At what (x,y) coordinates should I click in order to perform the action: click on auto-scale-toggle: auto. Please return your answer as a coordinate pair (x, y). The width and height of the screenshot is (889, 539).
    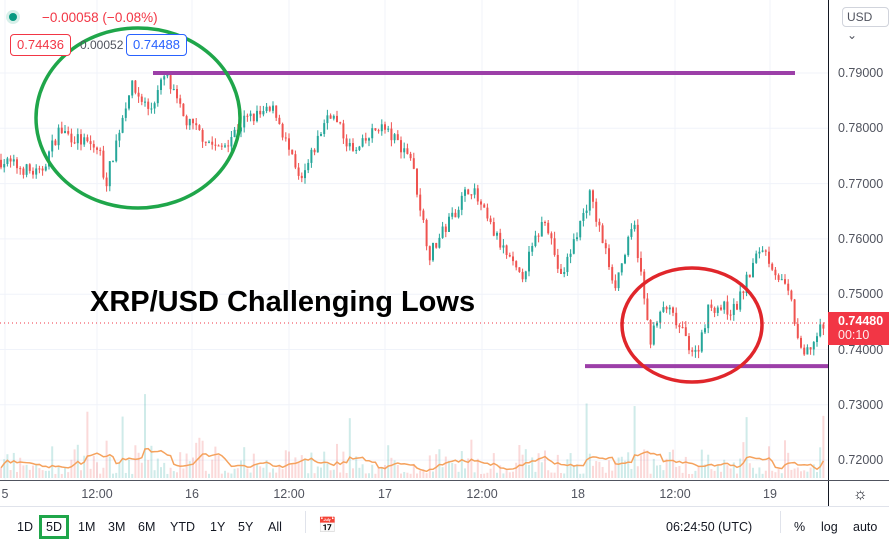
    Looking at the image, I should click on (865, 527).